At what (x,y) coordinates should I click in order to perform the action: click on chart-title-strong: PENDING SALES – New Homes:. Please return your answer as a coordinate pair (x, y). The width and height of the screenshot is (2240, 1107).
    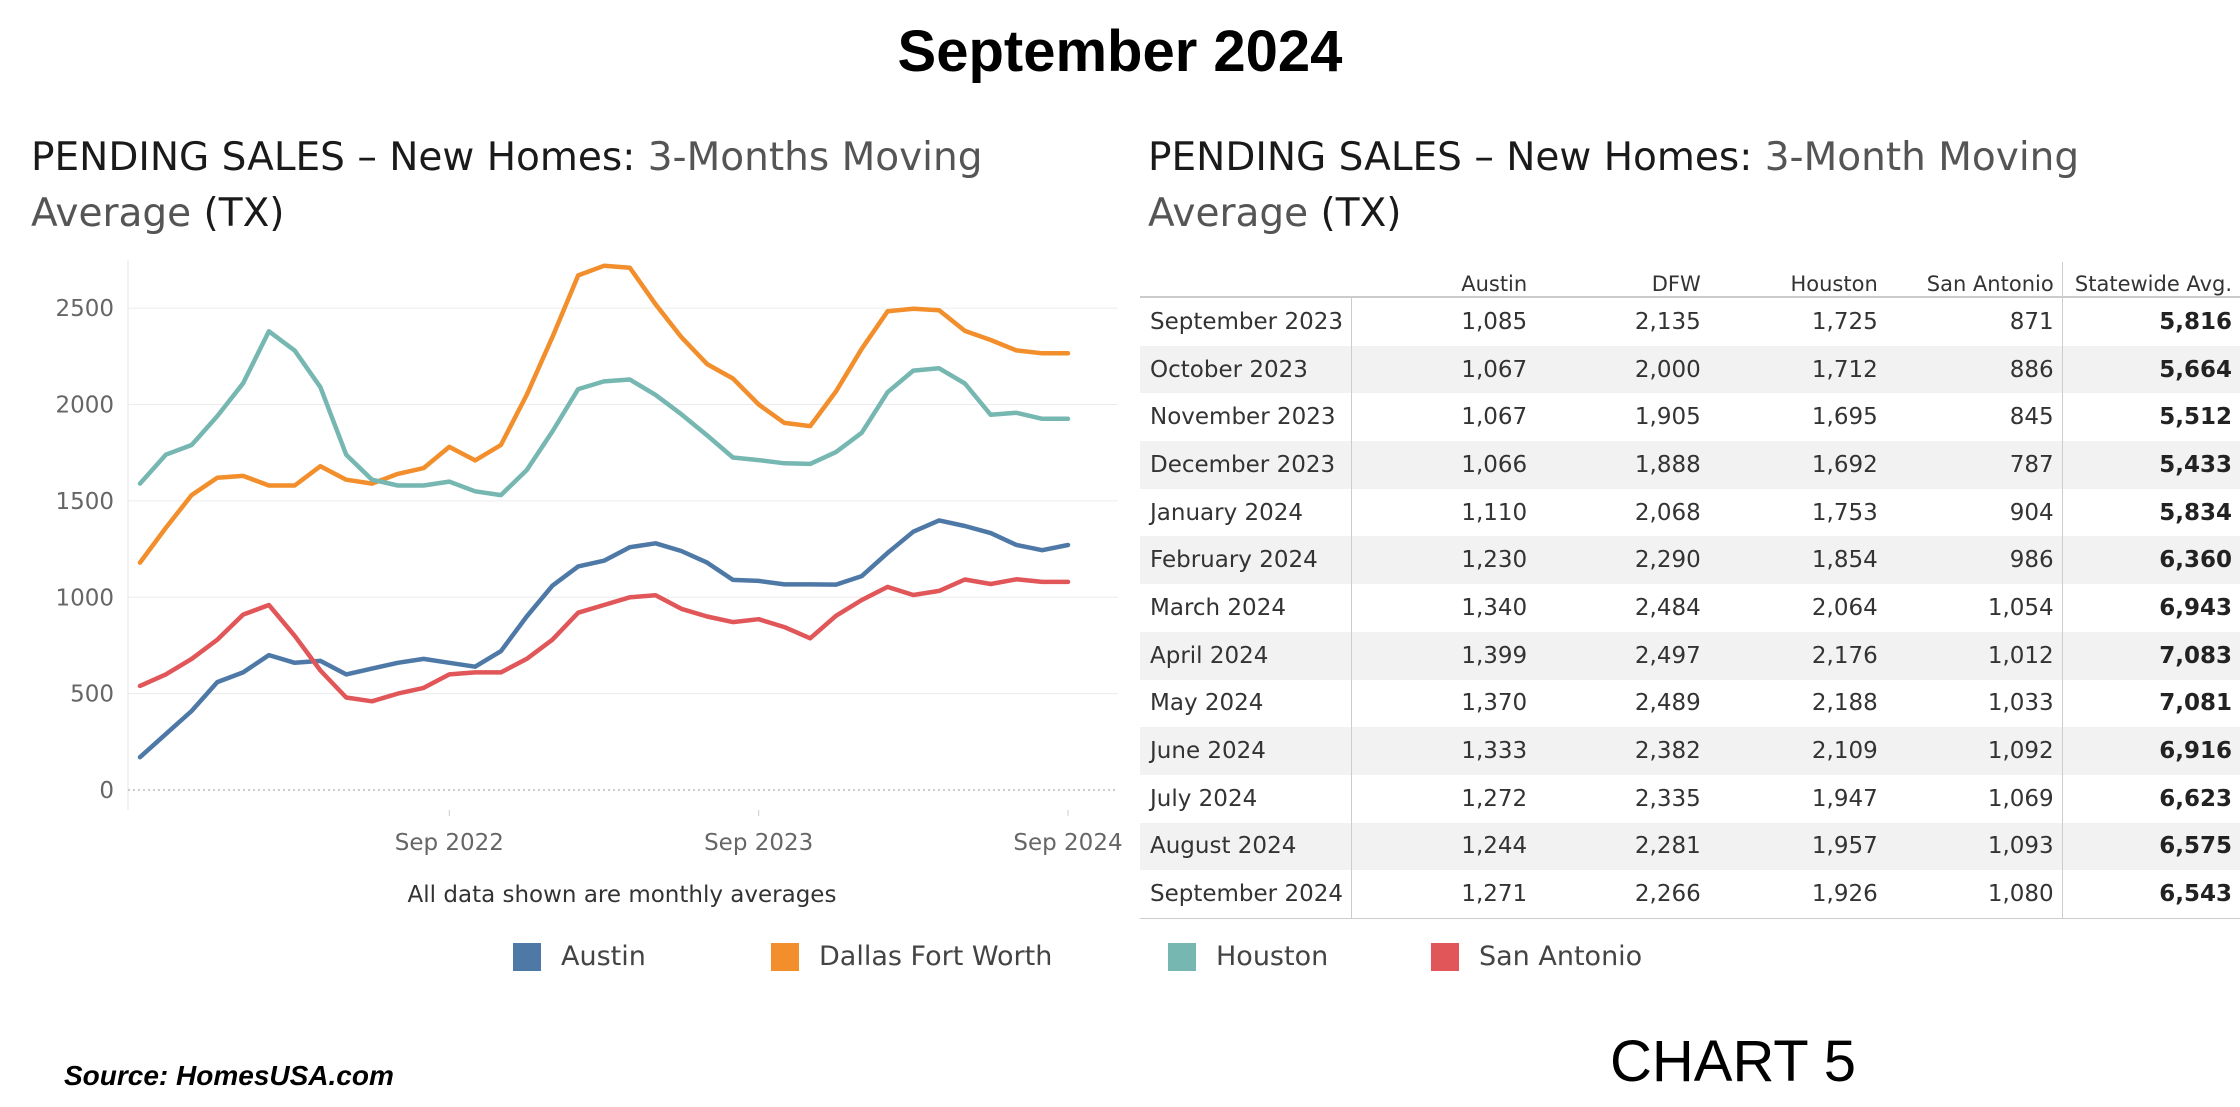
    Looking at the image, I should click on (339, 157).